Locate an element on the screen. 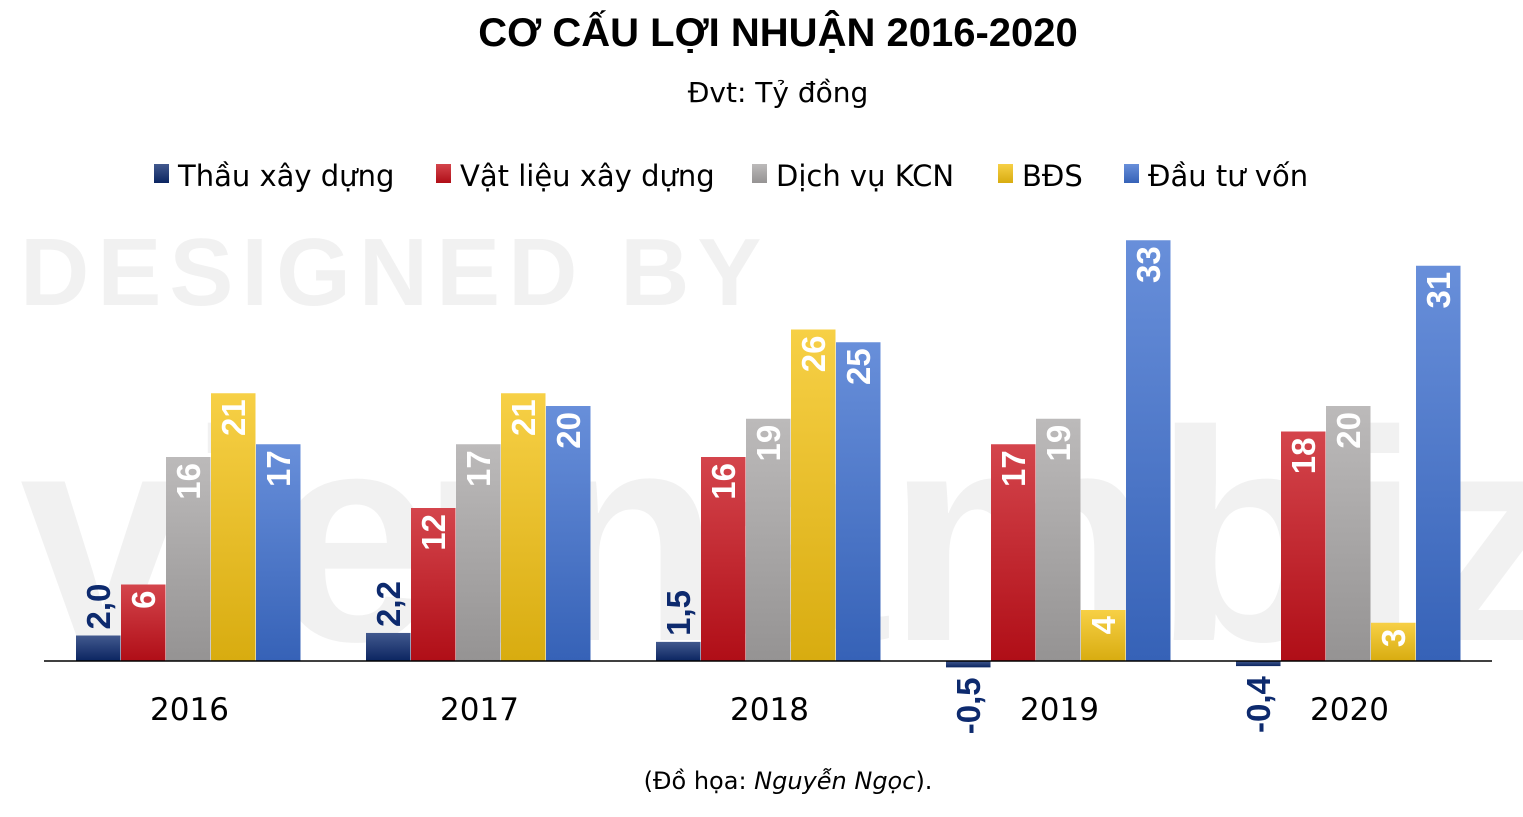 The image size is (1523, 817). bar-2019-s3 is located at coordinates (1058, 539).